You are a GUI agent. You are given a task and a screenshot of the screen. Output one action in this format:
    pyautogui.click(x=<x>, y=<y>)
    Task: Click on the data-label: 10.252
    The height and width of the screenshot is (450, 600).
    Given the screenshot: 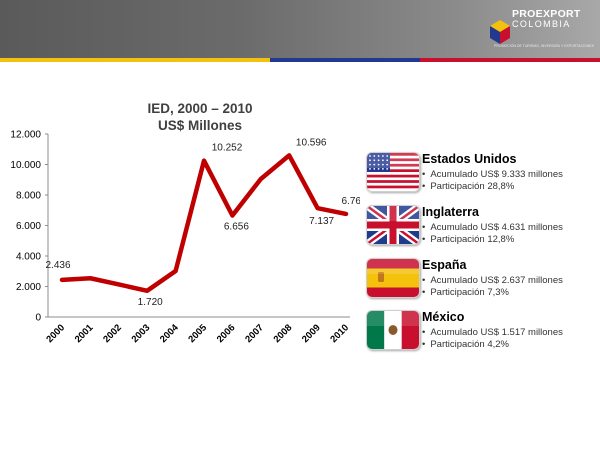 What is the action you would take?
    pyautogui.click(x=227, y=148)
    